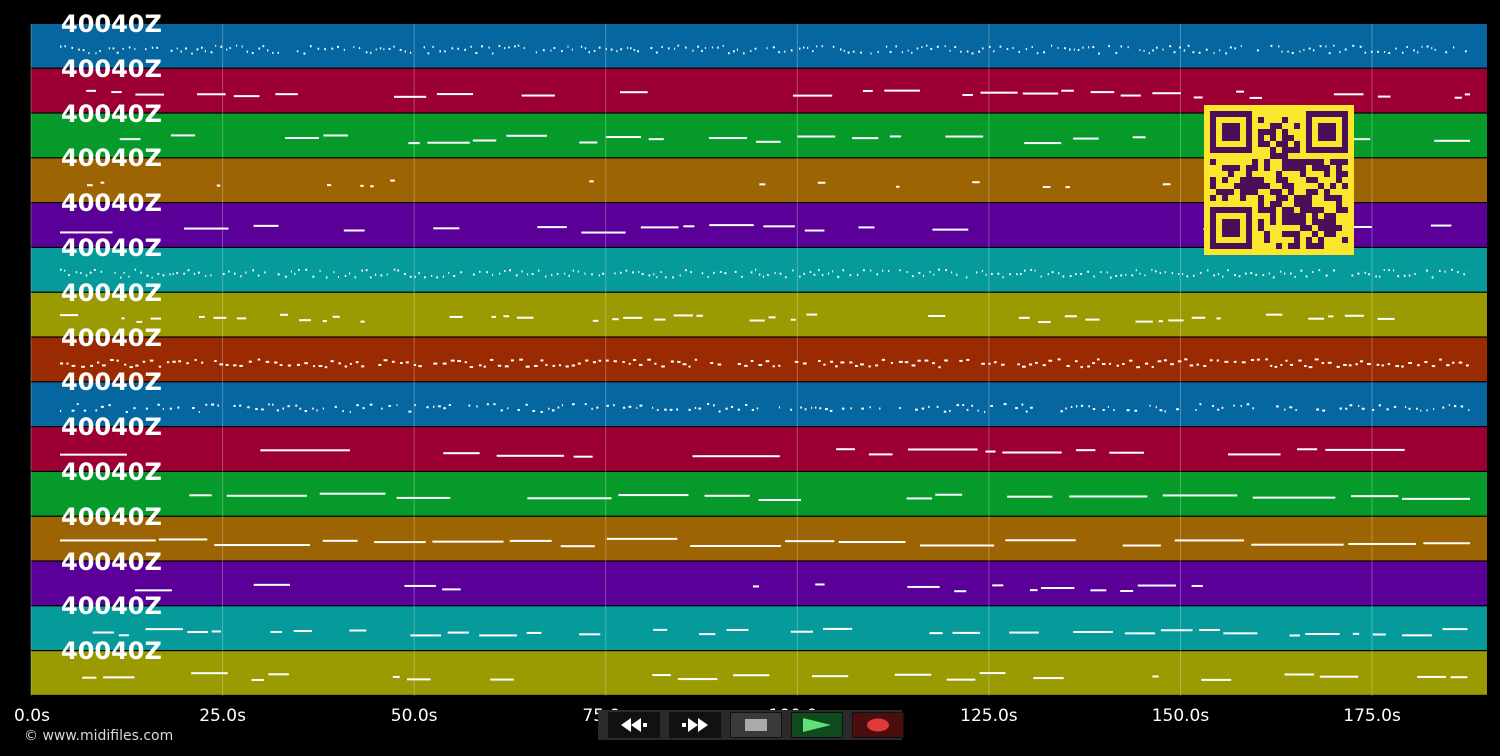 The image size is (1500, 756). I want to click on track-lane, so click(759, 314).